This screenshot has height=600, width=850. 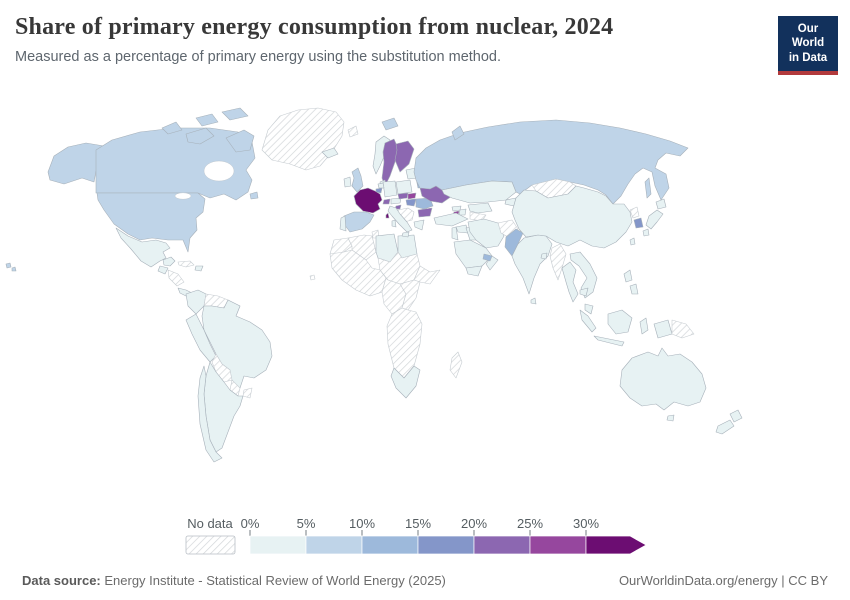 I want to click on legend-bin-6-arrow, so click(x=616, y=545).